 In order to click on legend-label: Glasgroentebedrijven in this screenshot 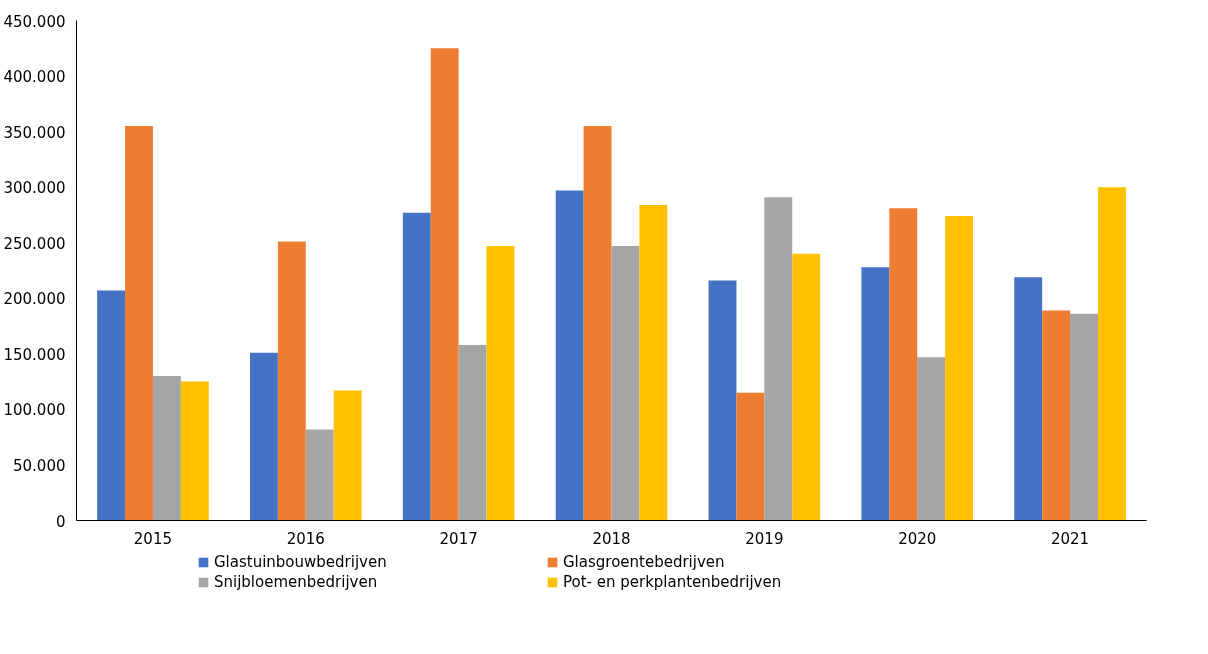, I will do `click(644, 562)`.